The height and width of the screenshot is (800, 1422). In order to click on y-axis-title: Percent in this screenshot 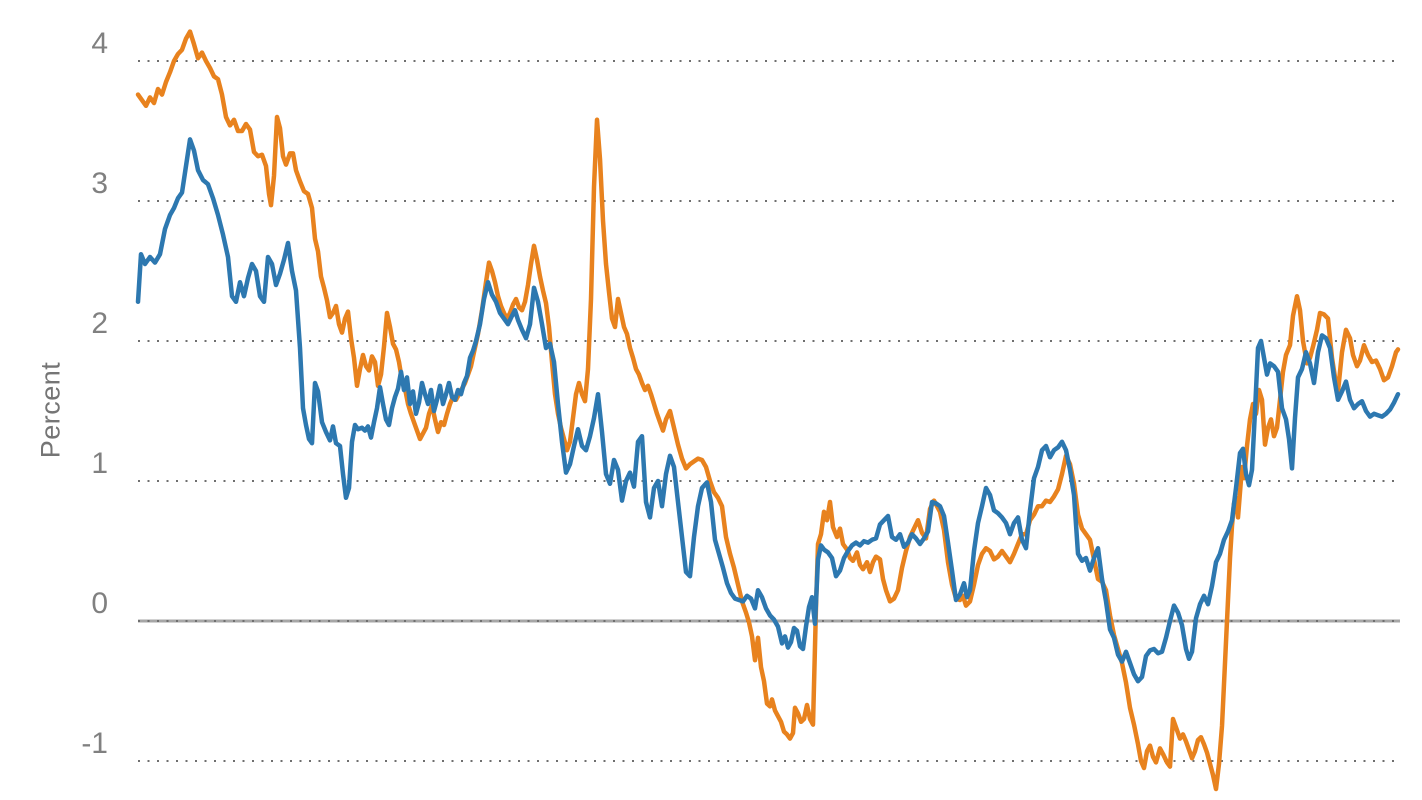, I will do `click(50, 410)`.